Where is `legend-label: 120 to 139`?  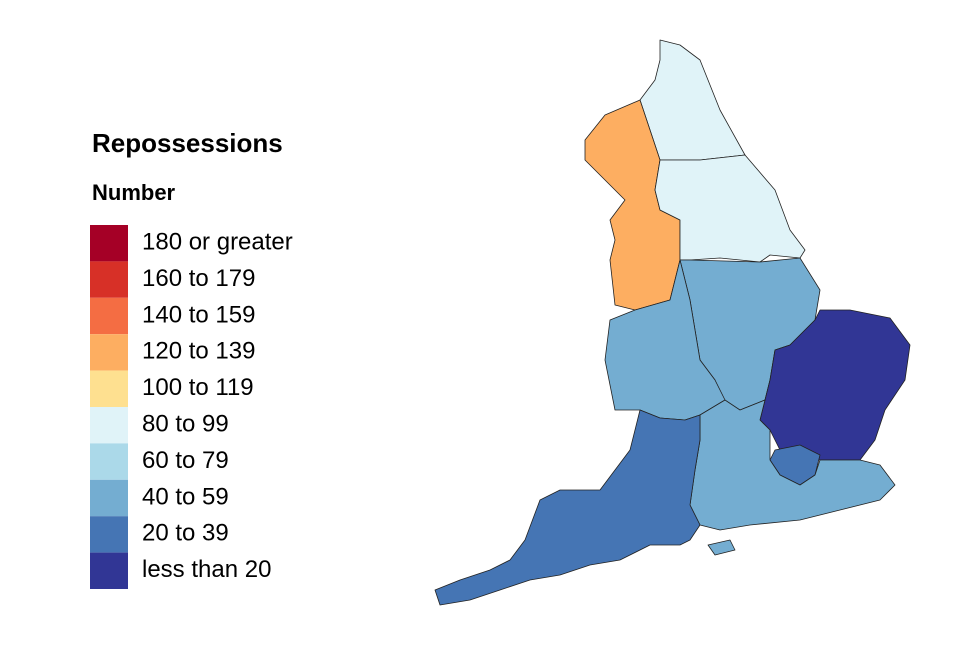
legend-label: 120 to 139 is located at coordinates (198, 351).